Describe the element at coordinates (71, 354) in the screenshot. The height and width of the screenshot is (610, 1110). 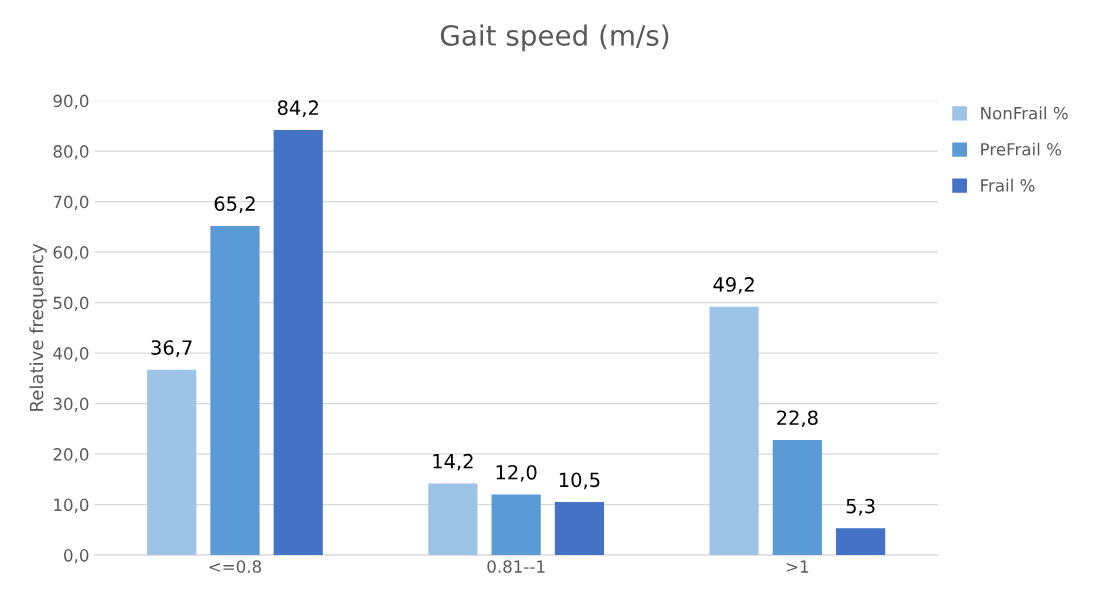
I see `y-tick-label: 40,0` at that location.